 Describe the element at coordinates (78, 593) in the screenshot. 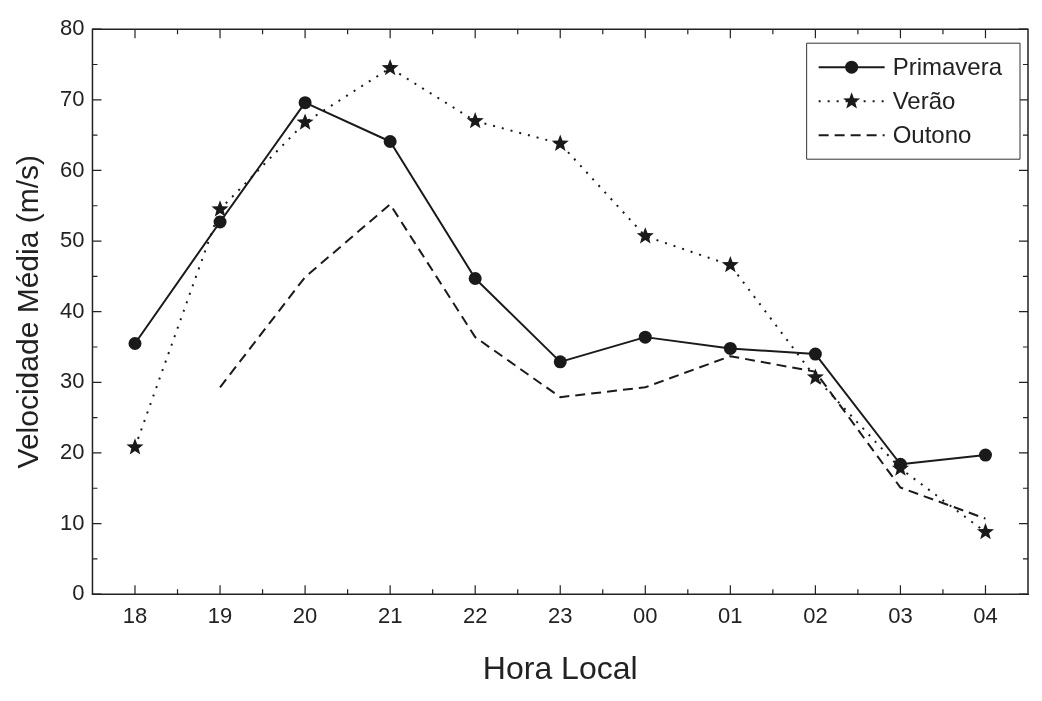

I see `y-tick-label: 0` at that location.